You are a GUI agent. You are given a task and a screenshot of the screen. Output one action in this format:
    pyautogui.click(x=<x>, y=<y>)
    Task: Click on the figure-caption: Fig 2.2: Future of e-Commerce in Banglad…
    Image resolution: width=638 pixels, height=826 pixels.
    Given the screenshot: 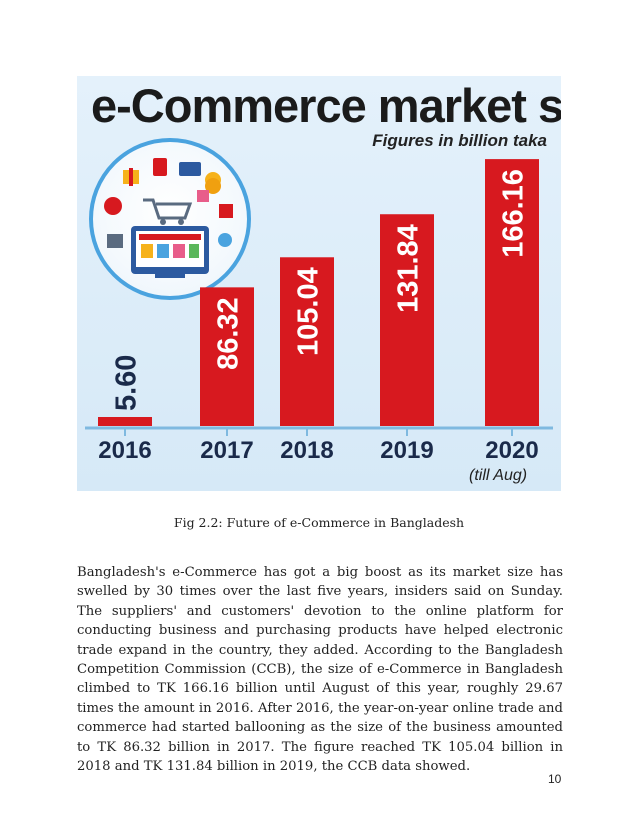 What is the action you would take?
    pyautogui.click(x=319, y=522)
    